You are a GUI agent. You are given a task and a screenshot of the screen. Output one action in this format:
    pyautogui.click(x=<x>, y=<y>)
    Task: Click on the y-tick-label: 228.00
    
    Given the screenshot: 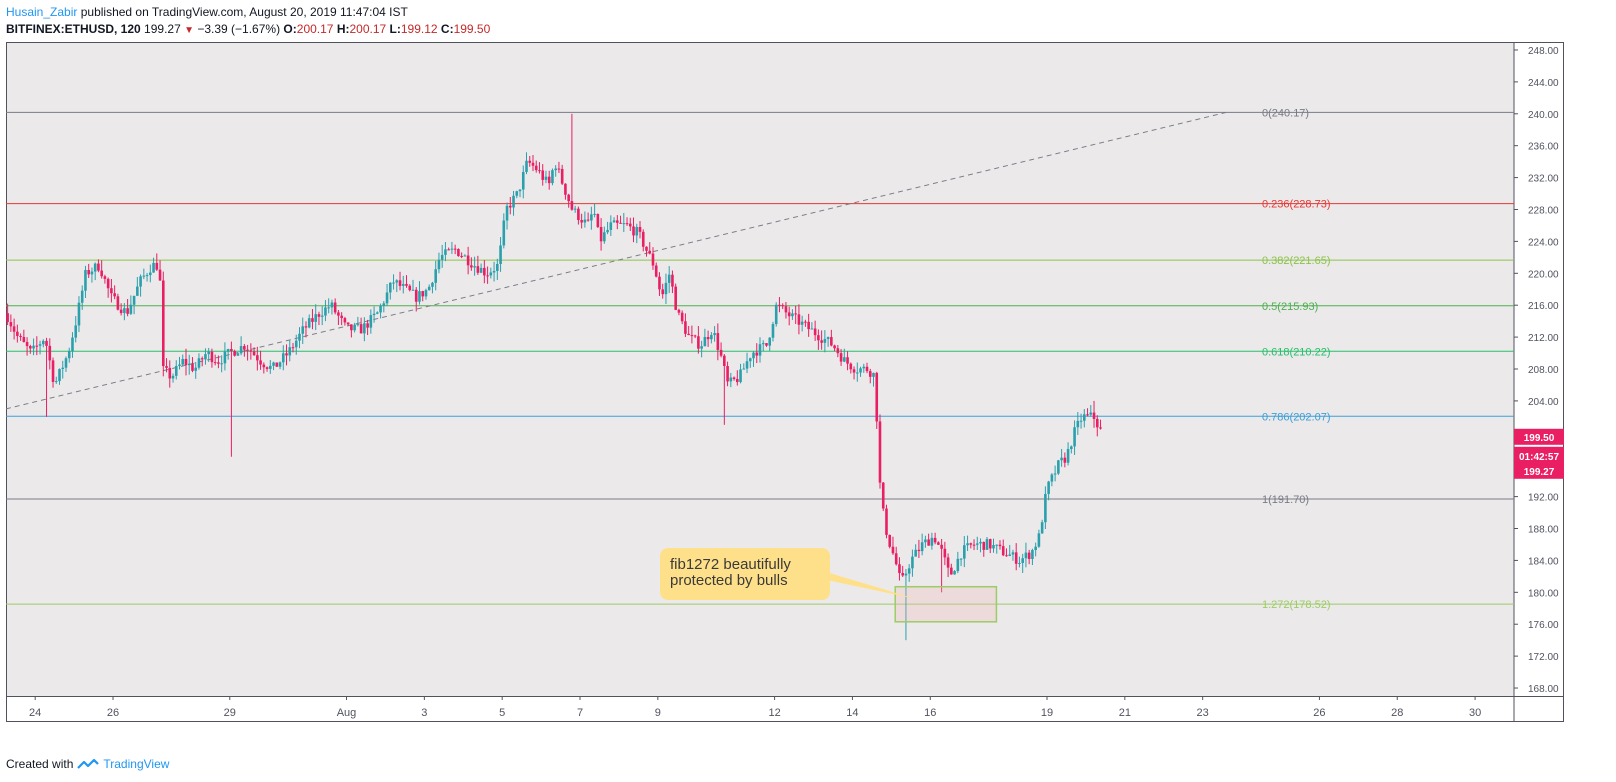 What is the action you would take?
    pyautogui.click(x=1543, y=210)
    